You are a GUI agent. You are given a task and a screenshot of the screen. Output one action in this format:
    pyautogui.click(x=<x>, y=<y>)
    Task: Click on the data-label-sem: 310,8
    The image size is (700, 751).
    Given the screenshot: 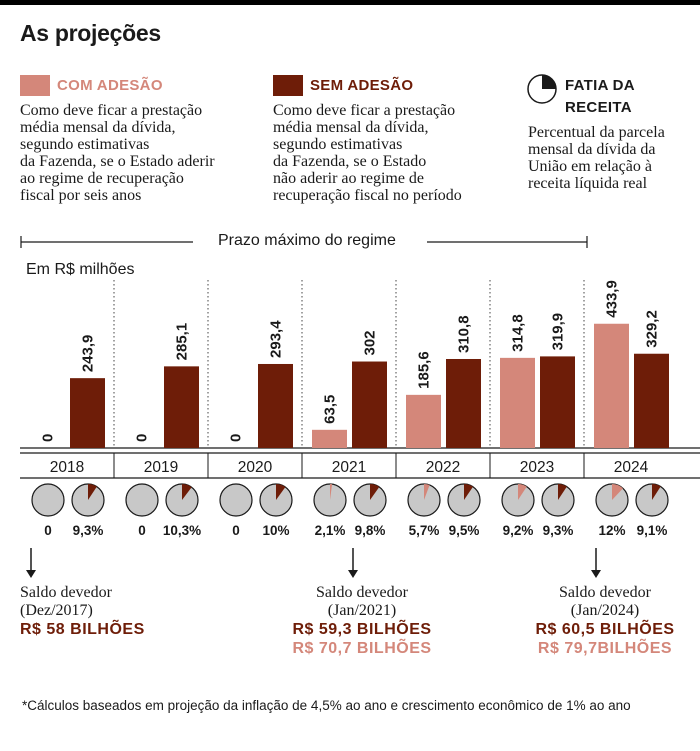 What is the action you would take?
    pyautogui.click(x=464, y=334)
    